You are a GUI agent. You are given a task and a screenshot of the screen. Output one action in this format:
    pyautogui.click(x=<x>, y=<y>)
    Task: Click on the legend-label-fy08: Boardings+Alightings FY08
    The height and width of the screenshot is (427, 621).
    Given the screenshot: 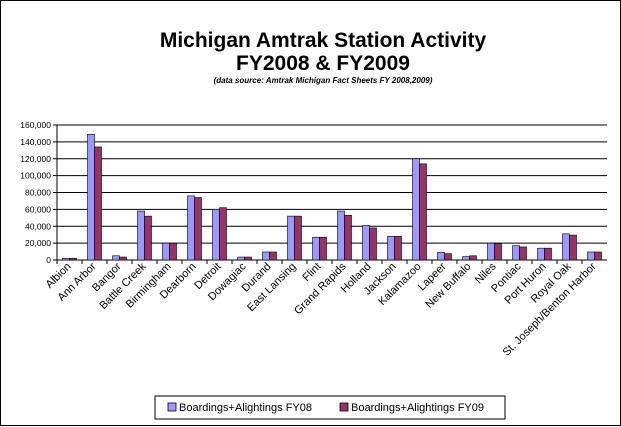 What is the action you would take?
    pyautogui.click(x=245, y=408)
    